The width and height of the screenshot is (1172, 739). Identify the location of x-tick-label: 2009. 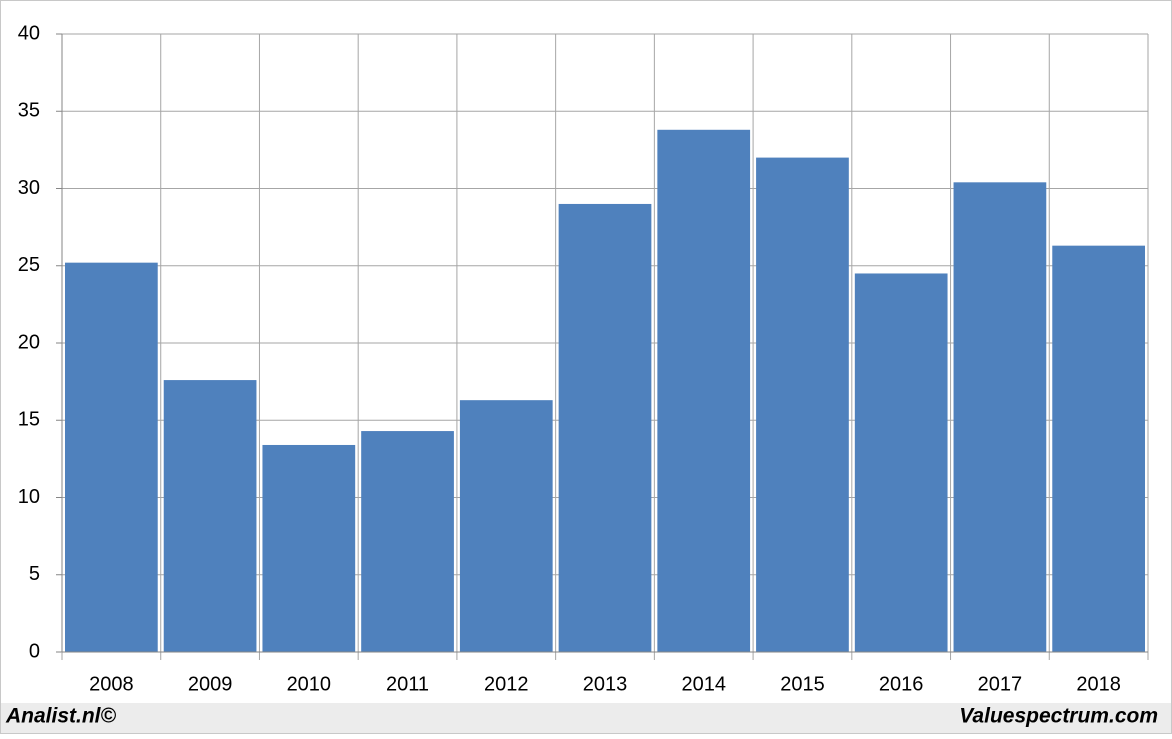
(210, 684).